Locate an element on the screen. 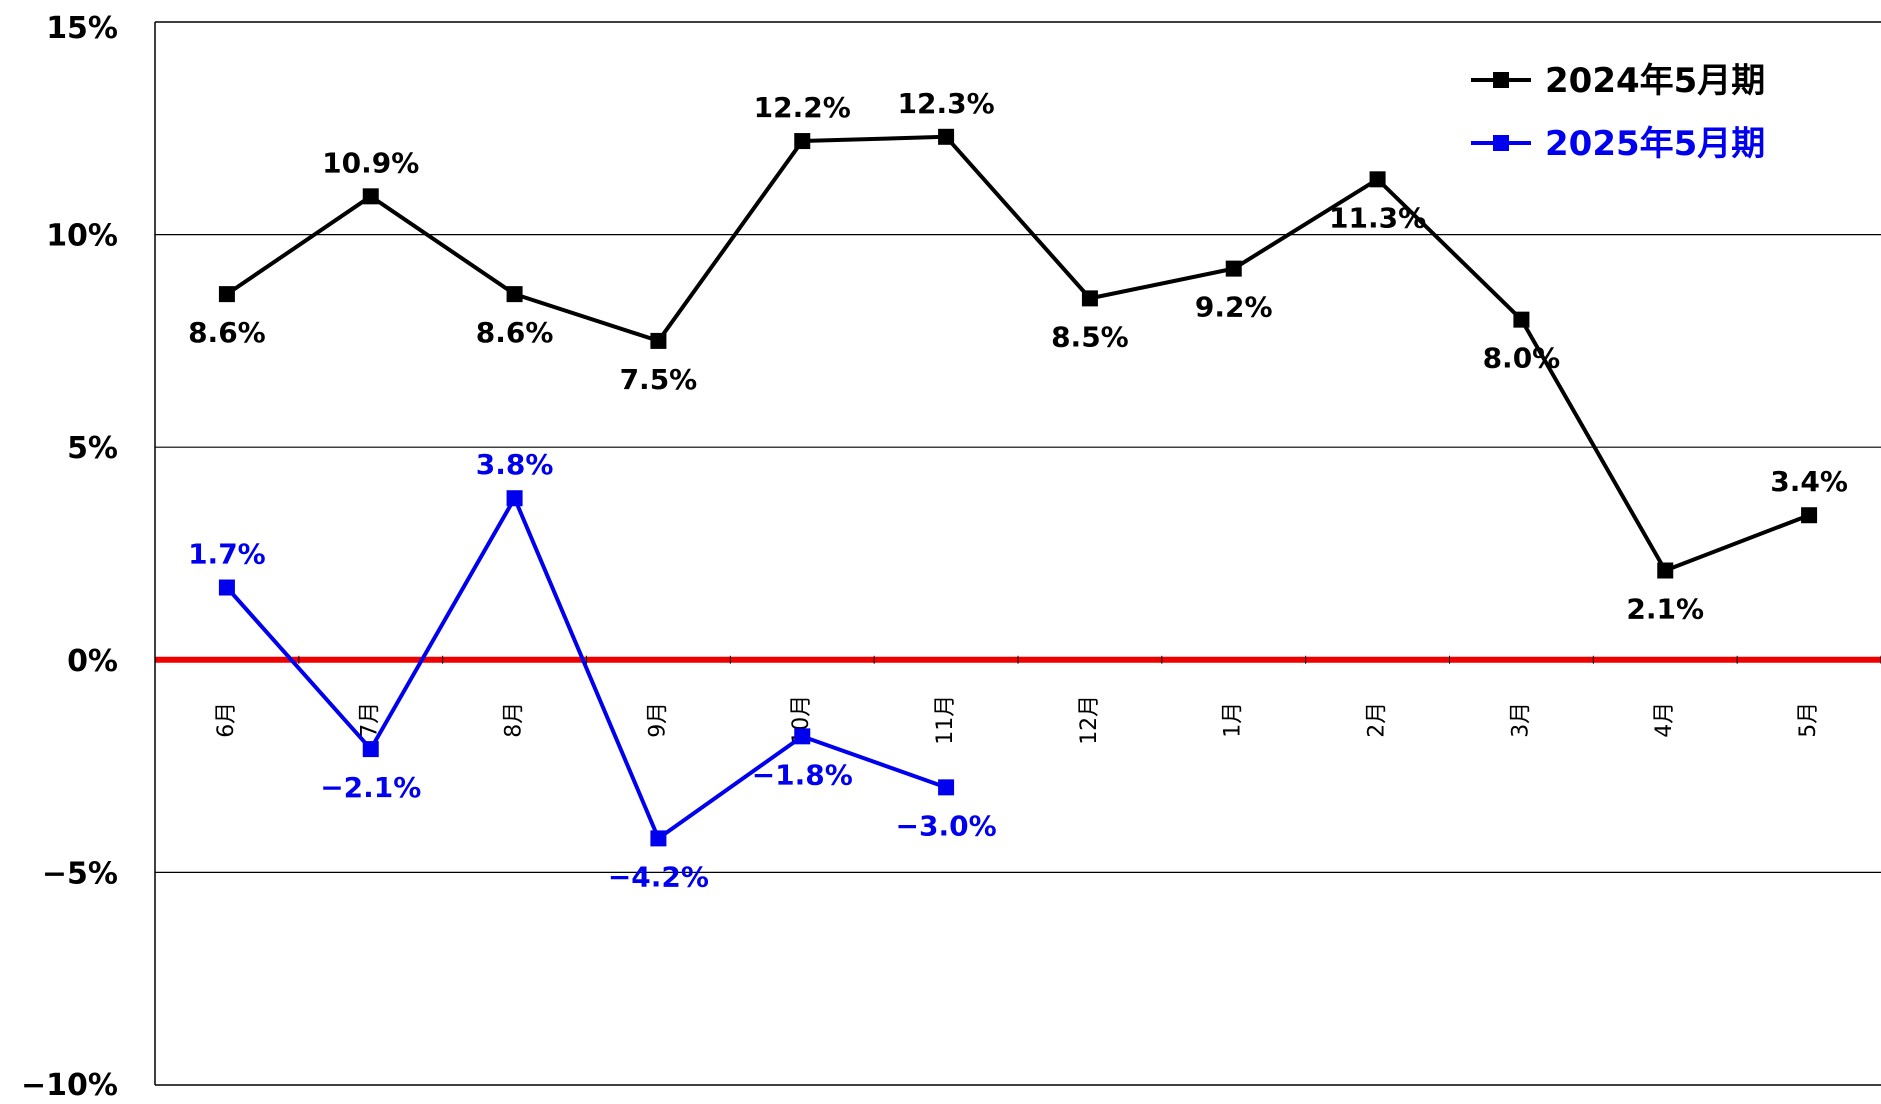 The height and width of the screenshot is (1104, 1881). data-label: −2.1% is located at coordinates (370, 787).